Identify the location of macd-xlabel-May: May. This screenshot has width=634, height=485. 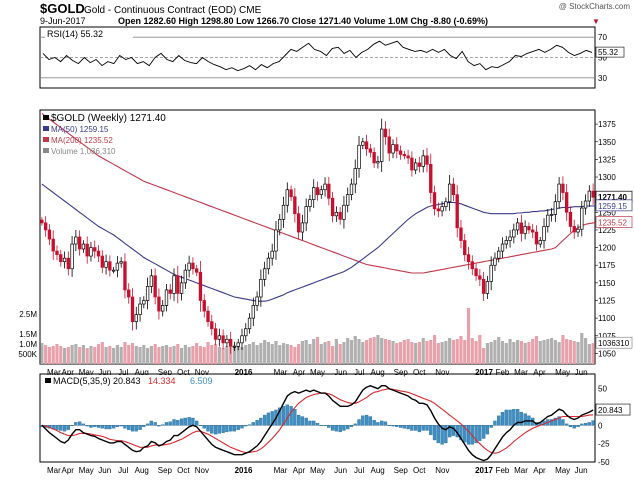
(562, 470).